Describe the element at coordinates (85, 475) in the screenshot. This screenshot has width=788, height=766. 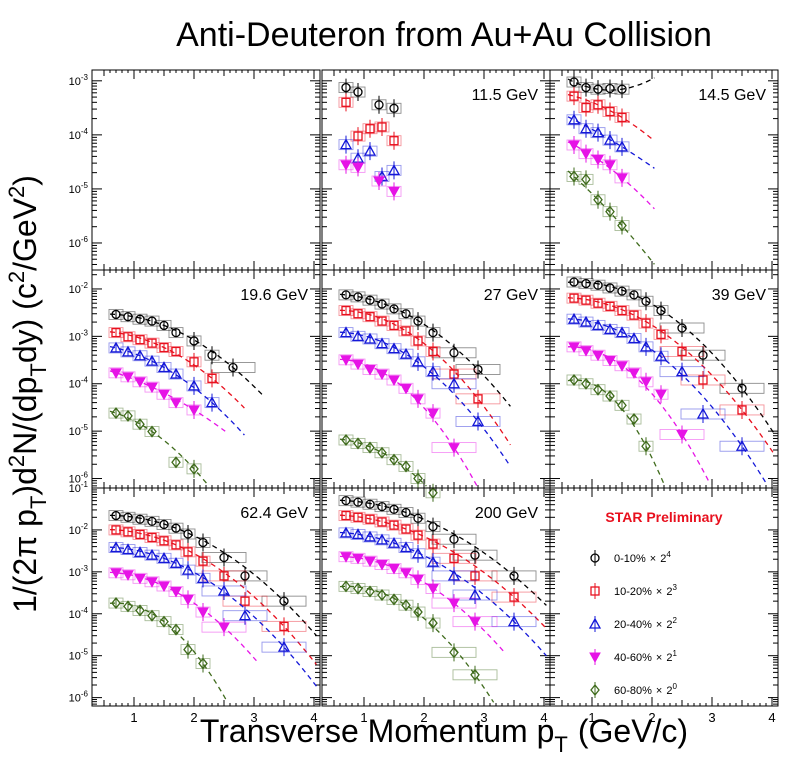
I see `y-tick-label-exp: -6` at that location.